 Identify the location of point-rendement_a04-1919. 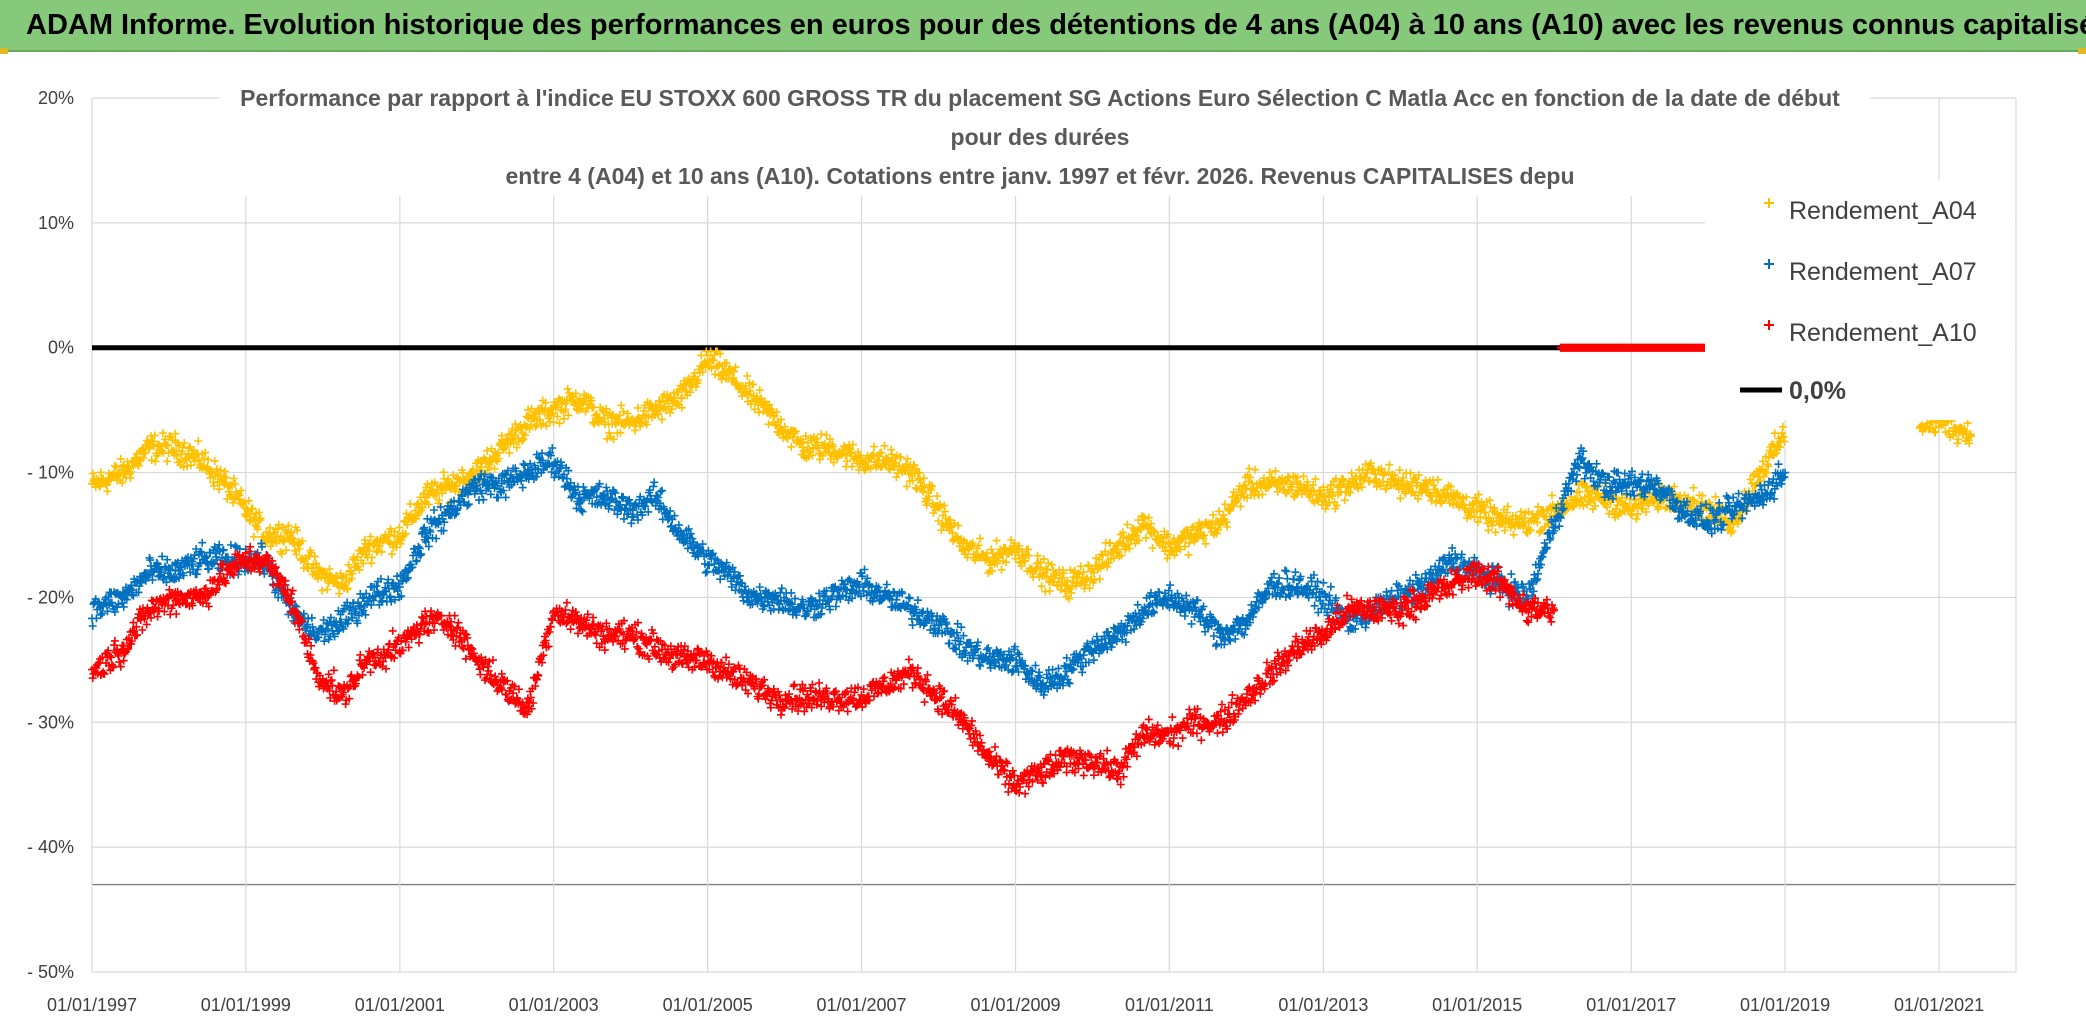
(1488, 530).